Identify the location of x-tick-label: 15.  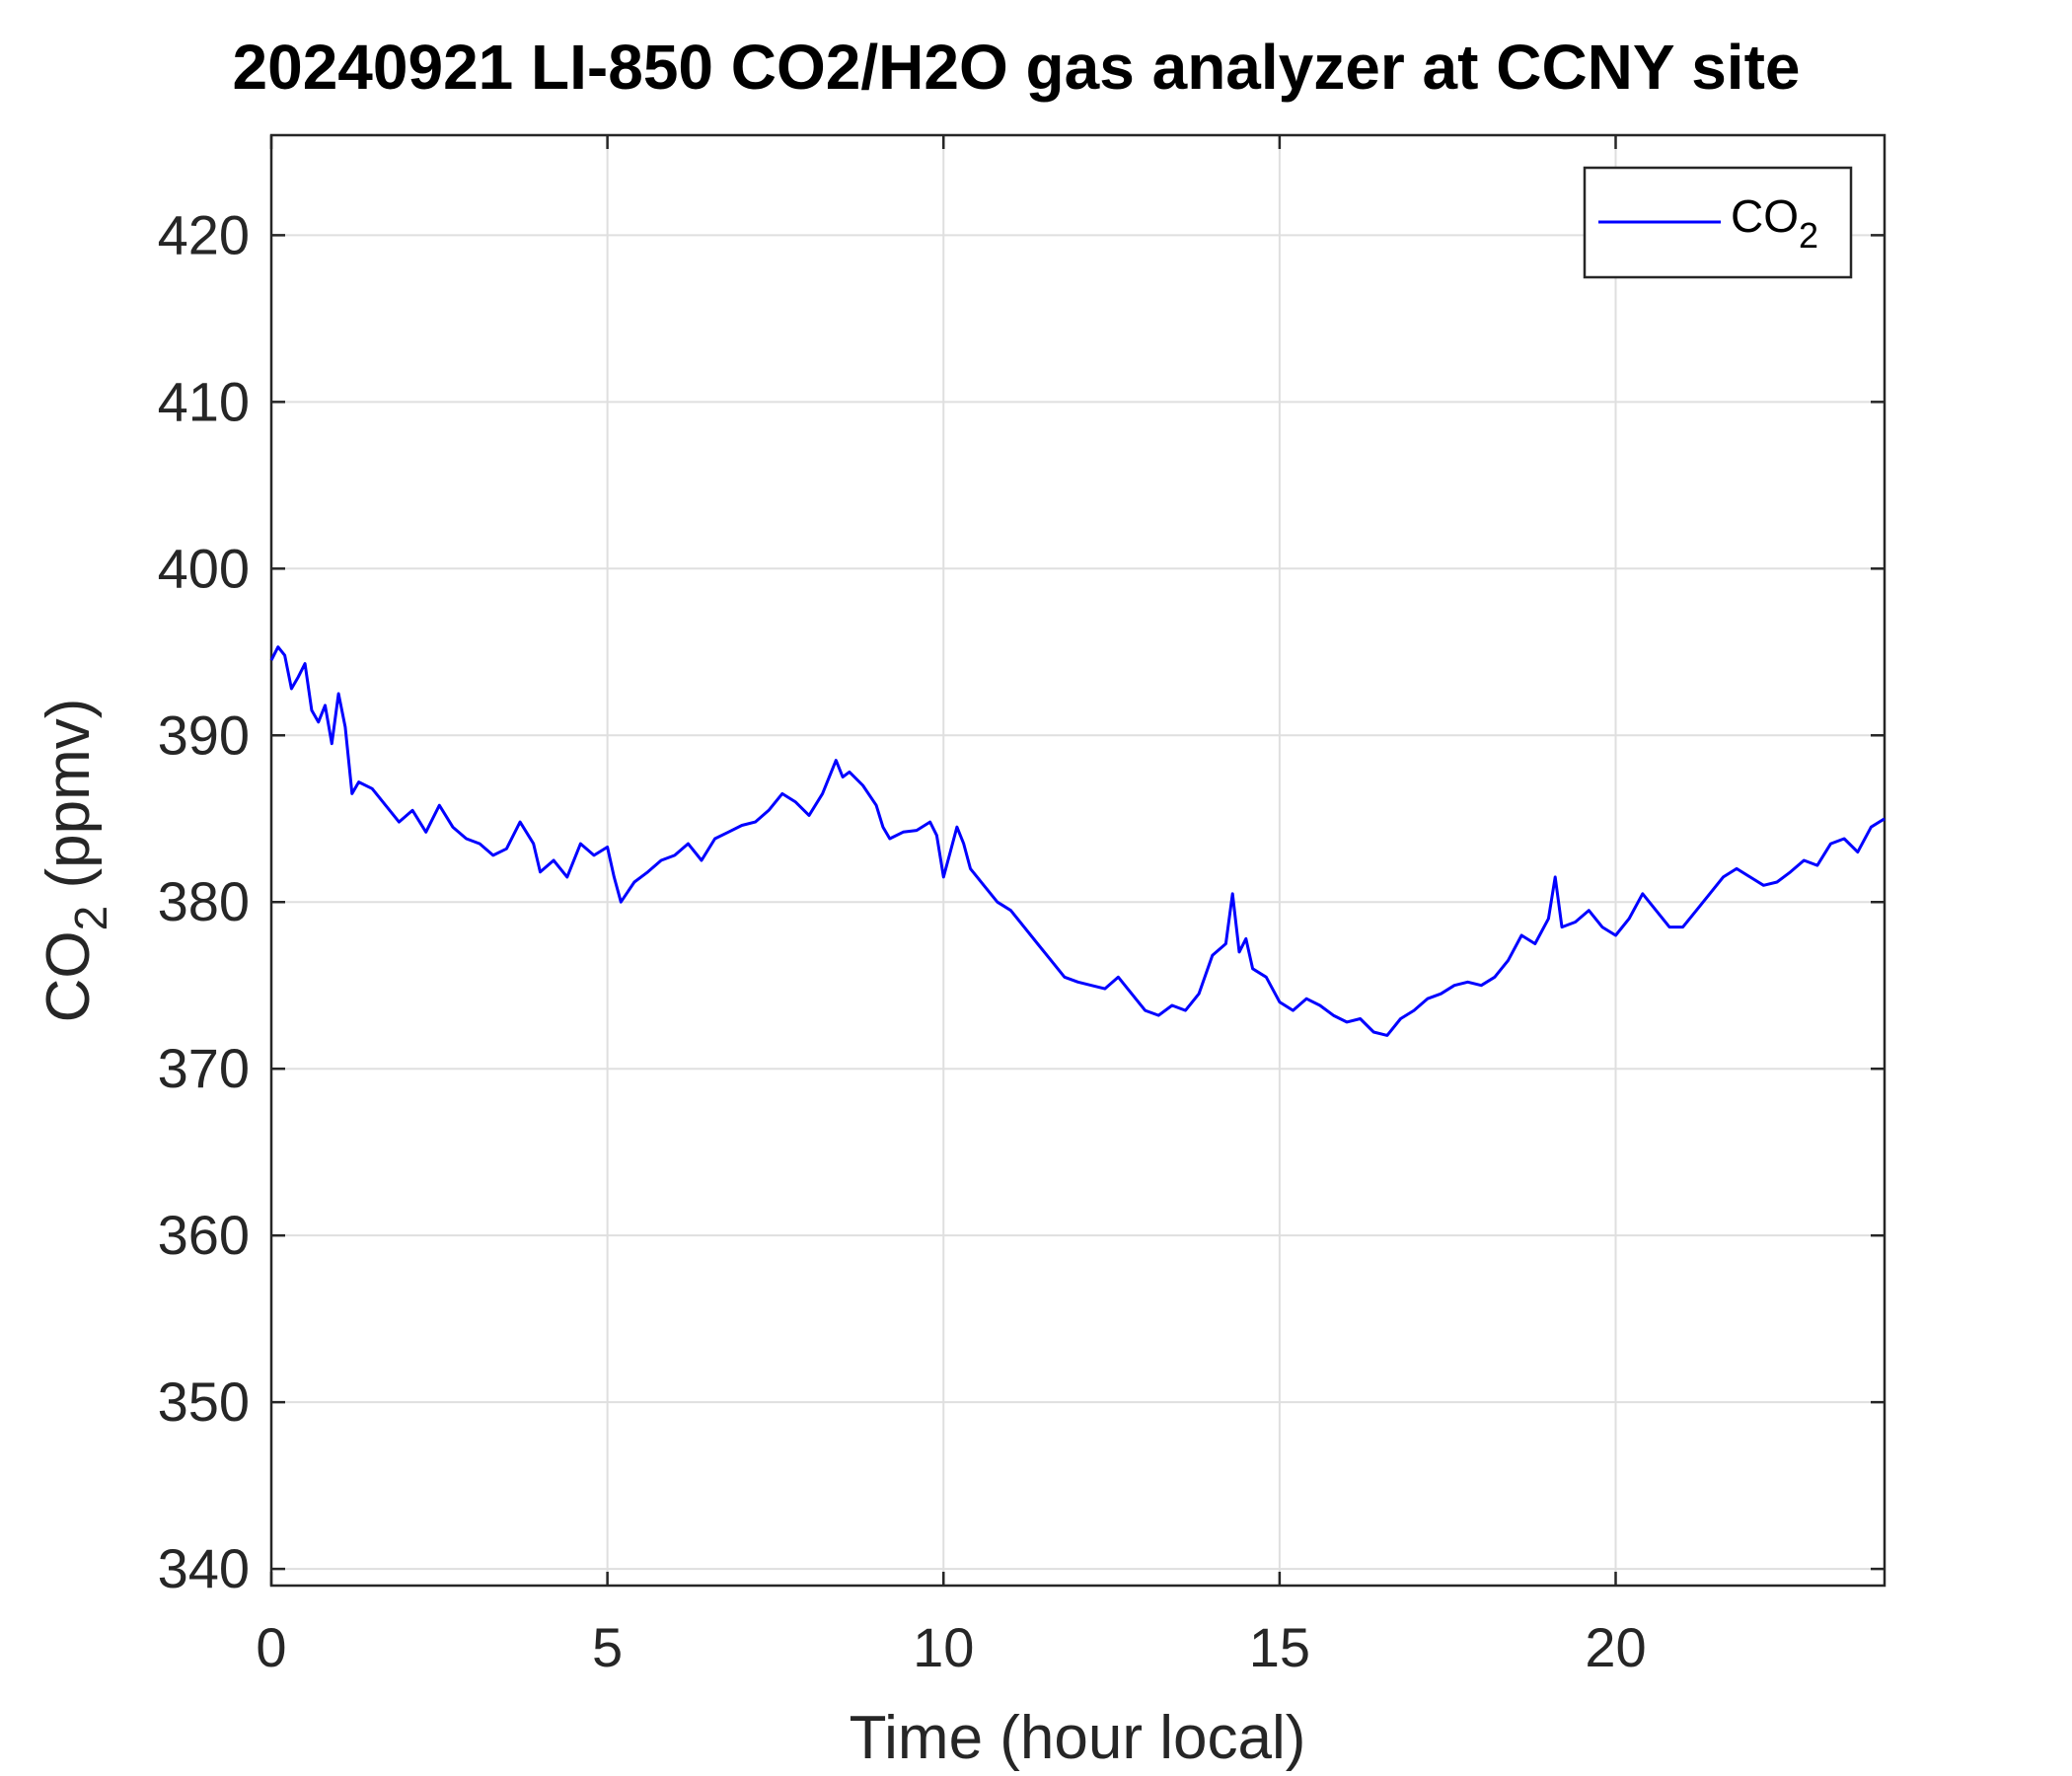
(1280, 1647).